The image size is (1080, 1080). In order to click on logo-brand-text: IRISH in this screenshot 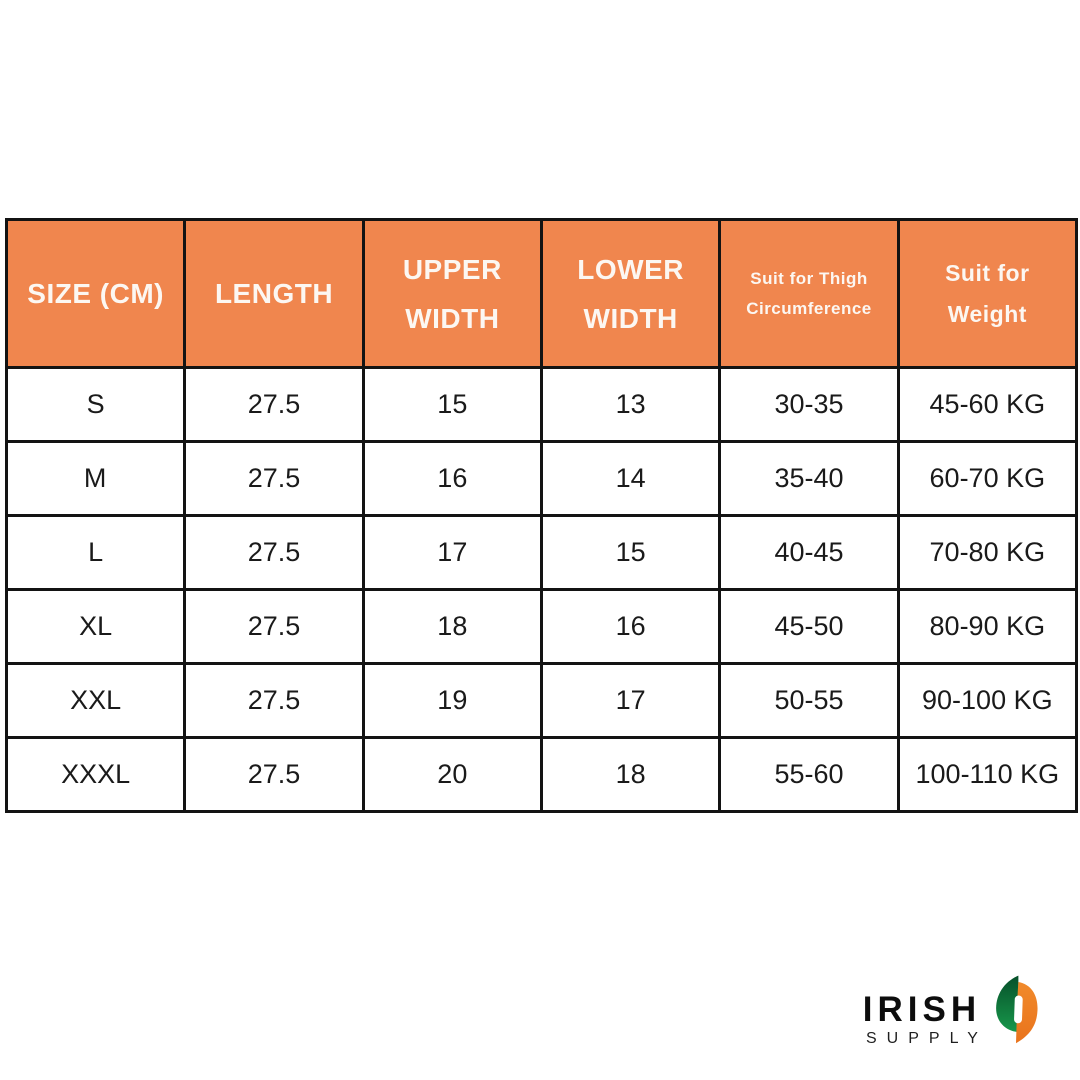, I will do `click(922, 1009)`.